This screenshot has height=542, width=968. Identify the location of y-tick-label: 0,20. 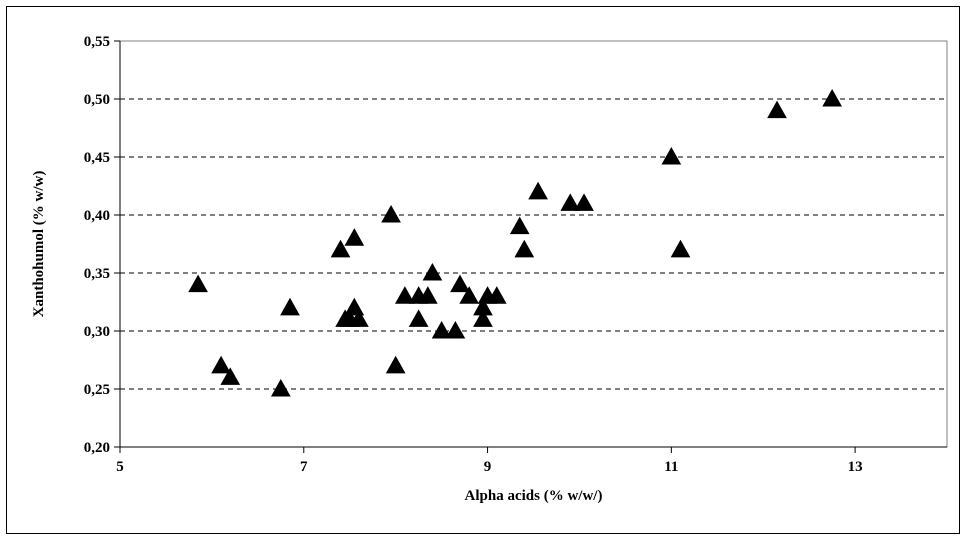
(97, 448).